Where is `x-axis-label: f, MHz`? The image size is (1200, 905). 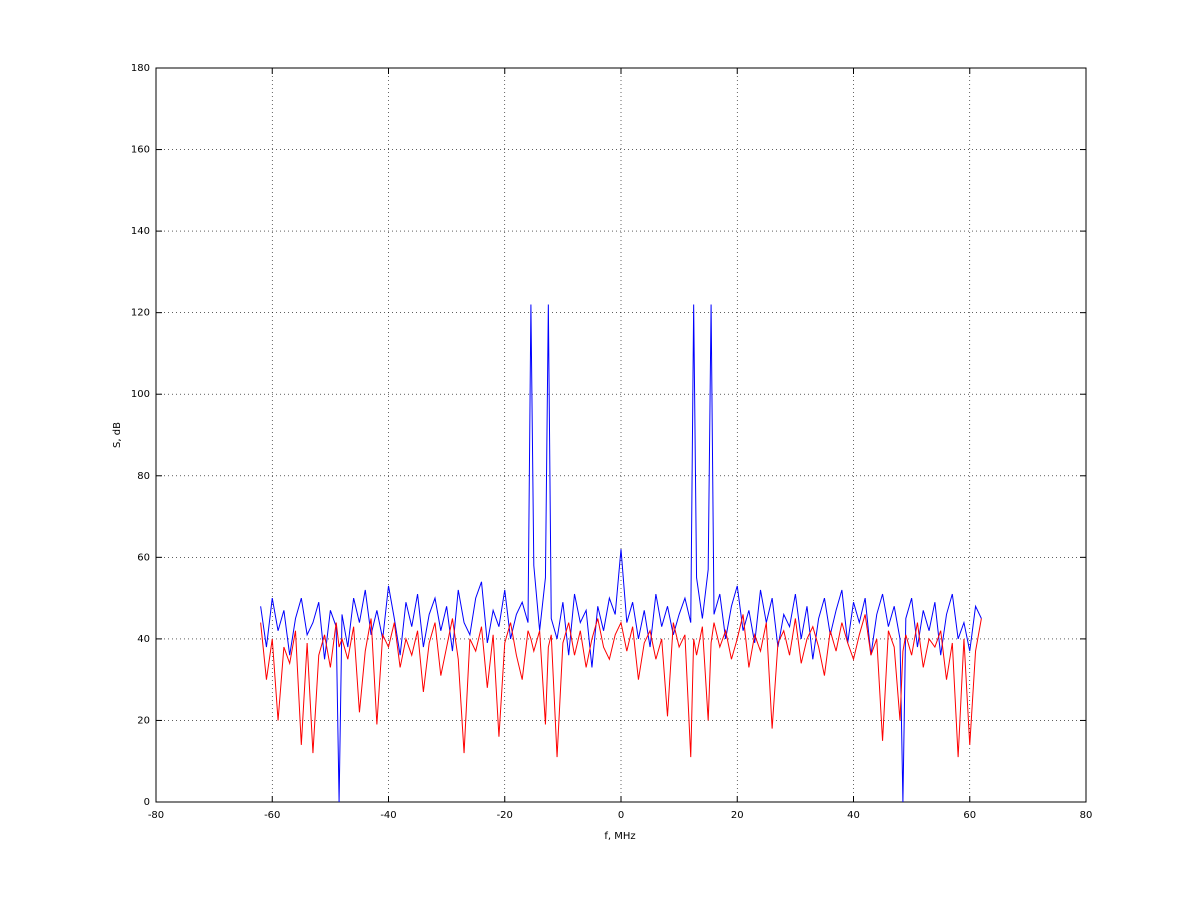 x-axis-label: f, MHz is located at coordinates (619, 836).